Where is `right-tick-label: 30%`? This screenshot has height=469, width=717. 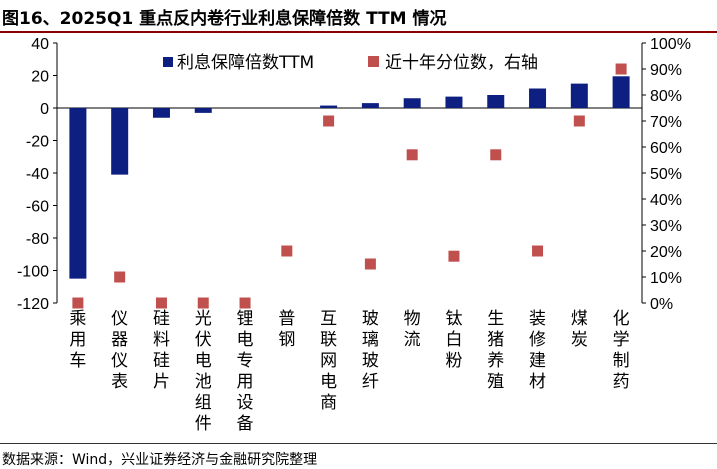
right-tick-label: 30% is located at coordinates (666, 226).